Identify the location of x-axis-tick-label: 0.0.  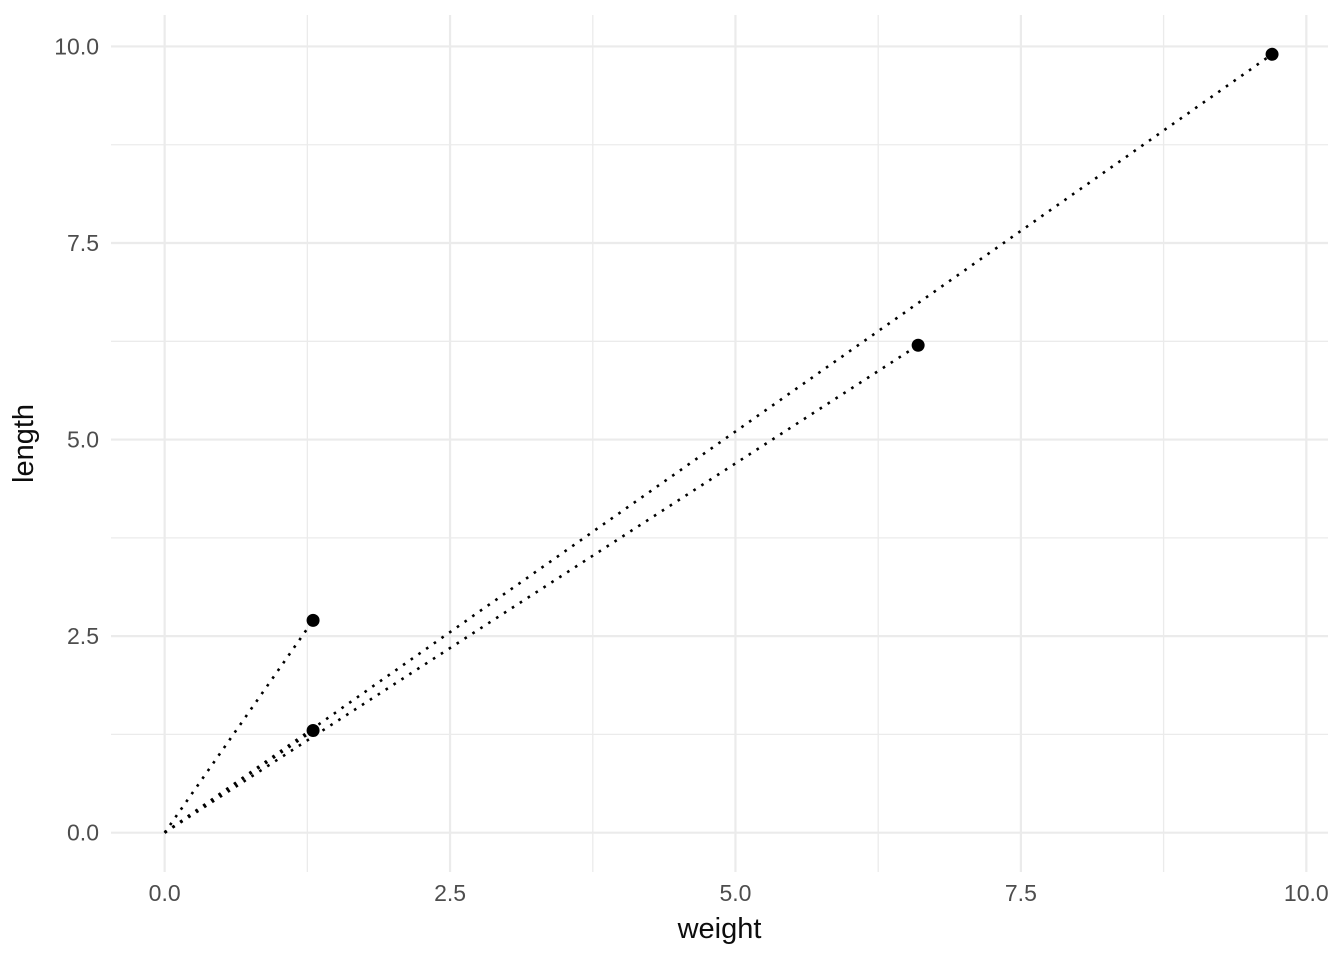
(165, 893).